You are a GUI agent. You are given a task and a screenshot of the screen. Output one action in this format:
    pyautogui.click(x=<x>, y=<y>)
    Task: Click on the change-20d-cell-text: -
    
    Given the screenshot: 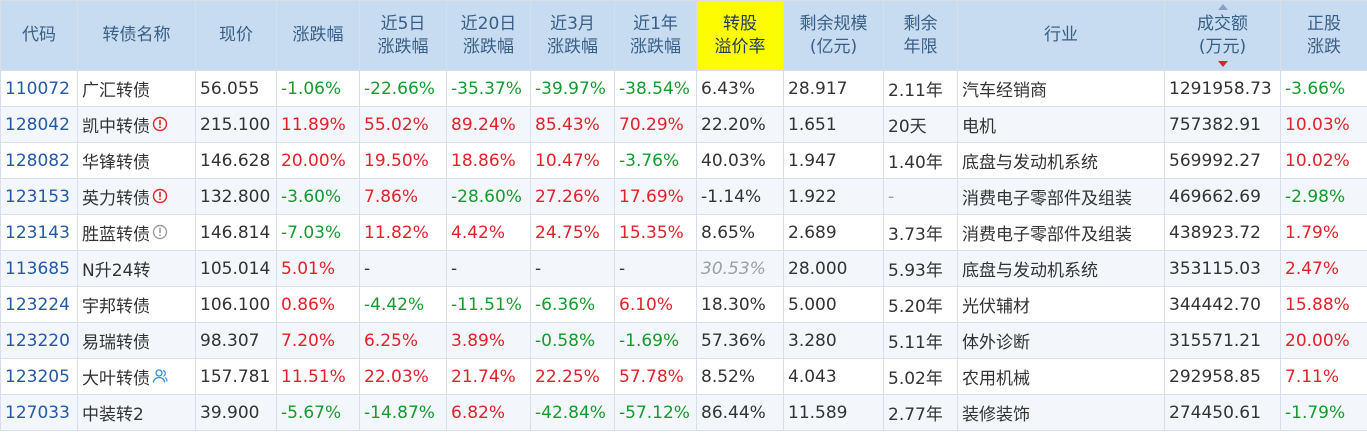 What is the action you would take?
    pyautogui.click(x=454, y=268)
    